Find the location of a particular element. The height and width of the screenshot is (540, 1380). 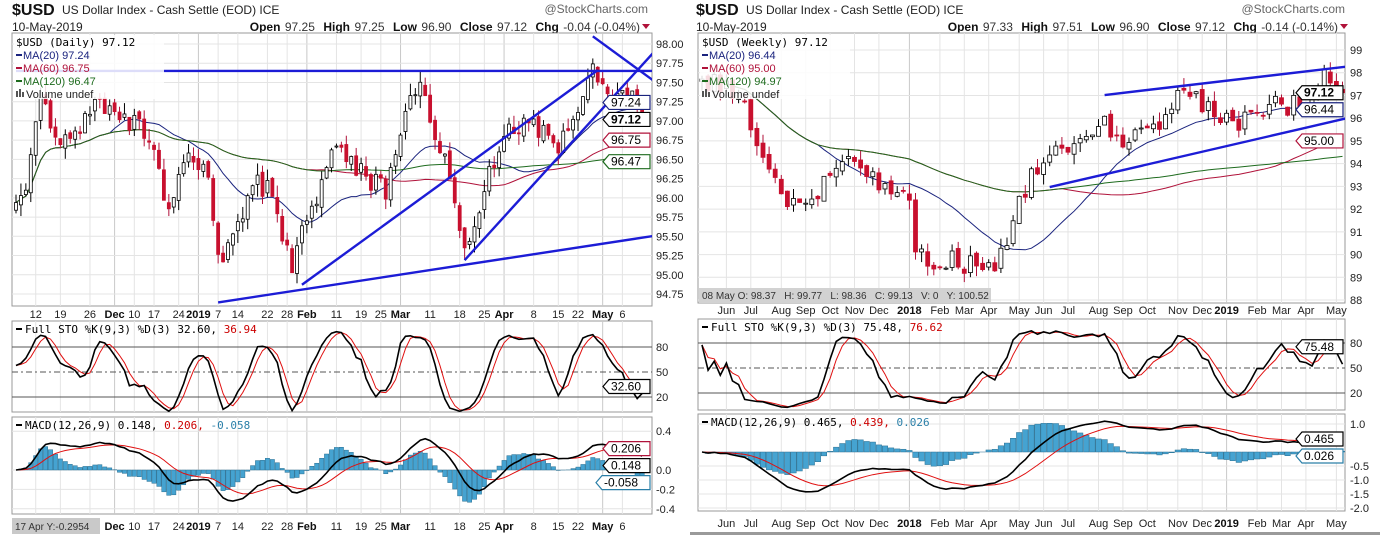

macd-panel-layer is located at coordinates (332, 470).